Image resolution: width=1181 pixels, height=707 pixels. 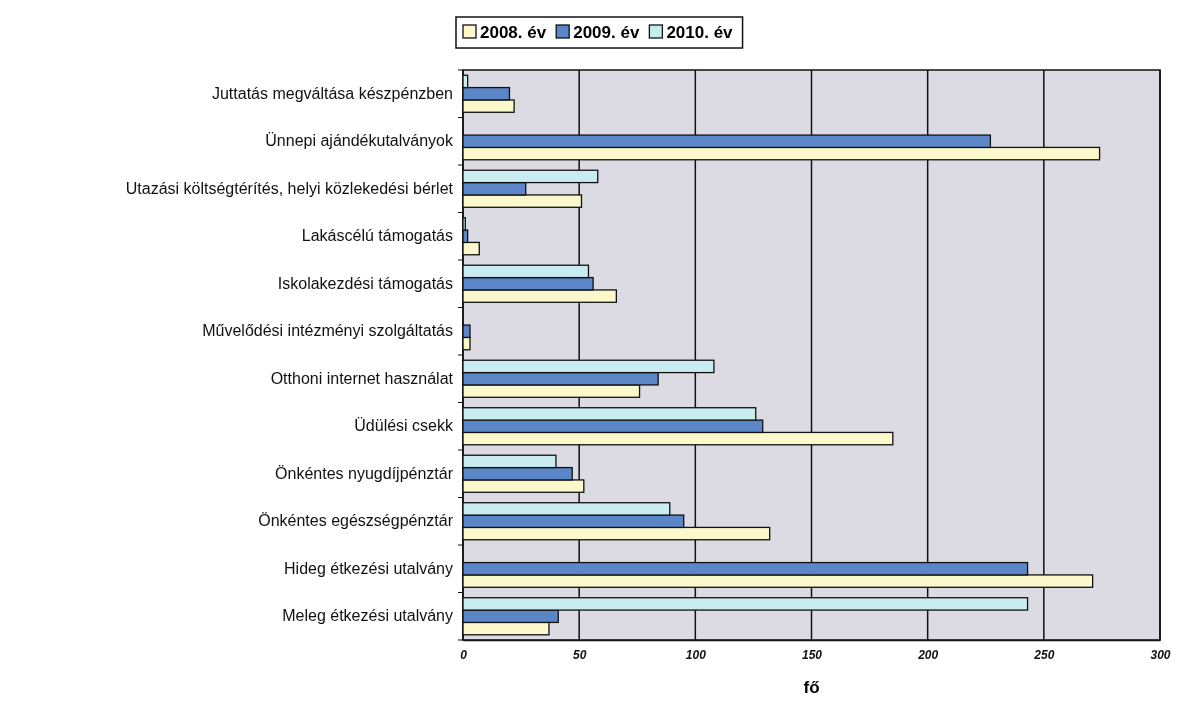 I want to click on y-tick-label: Művelődési intézményi szolgáltatás, so click(x=327, y=331).